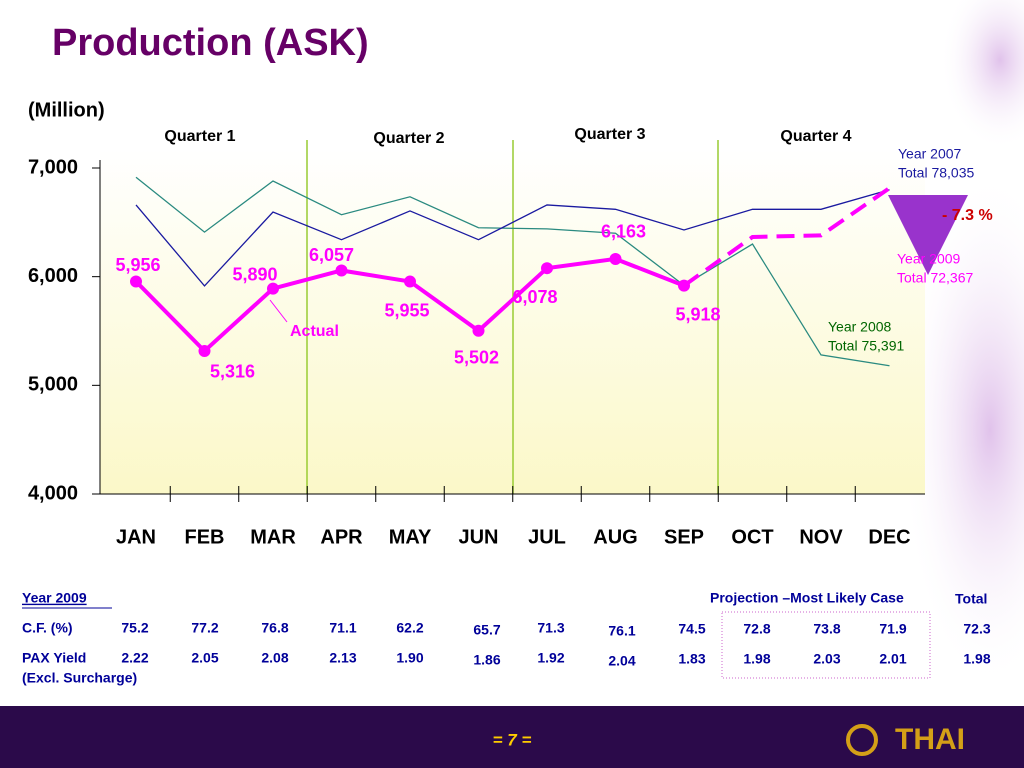 Image resolution: width=1024 pixels, height=768 pixels. Describe the element at coordinates (408, 138) in the screenshot. I see `quarter-label: Quarter 2` at that location.